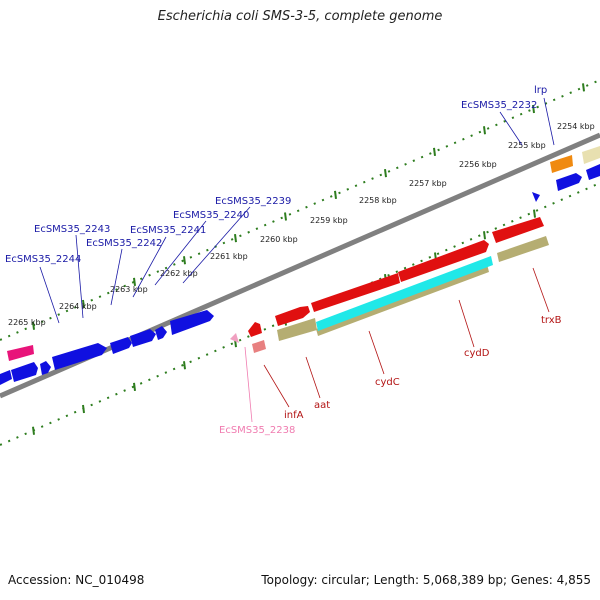 The image size is (600, 600). I want to click on label-cydc: cydC, so click(387, 382).